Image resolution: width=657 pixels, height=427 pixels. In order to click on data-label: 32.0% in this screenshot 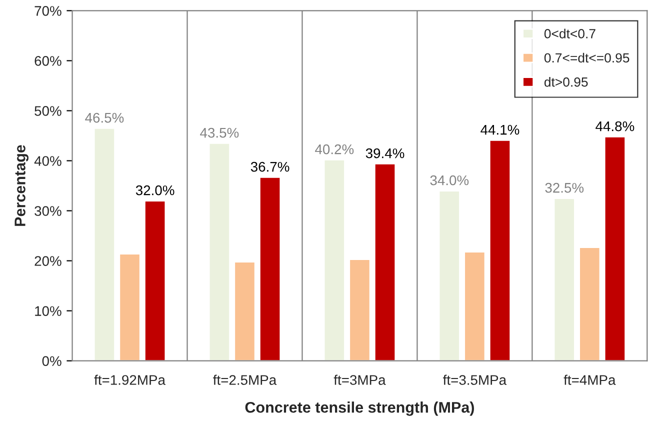, I will do `click(155, 190)`.